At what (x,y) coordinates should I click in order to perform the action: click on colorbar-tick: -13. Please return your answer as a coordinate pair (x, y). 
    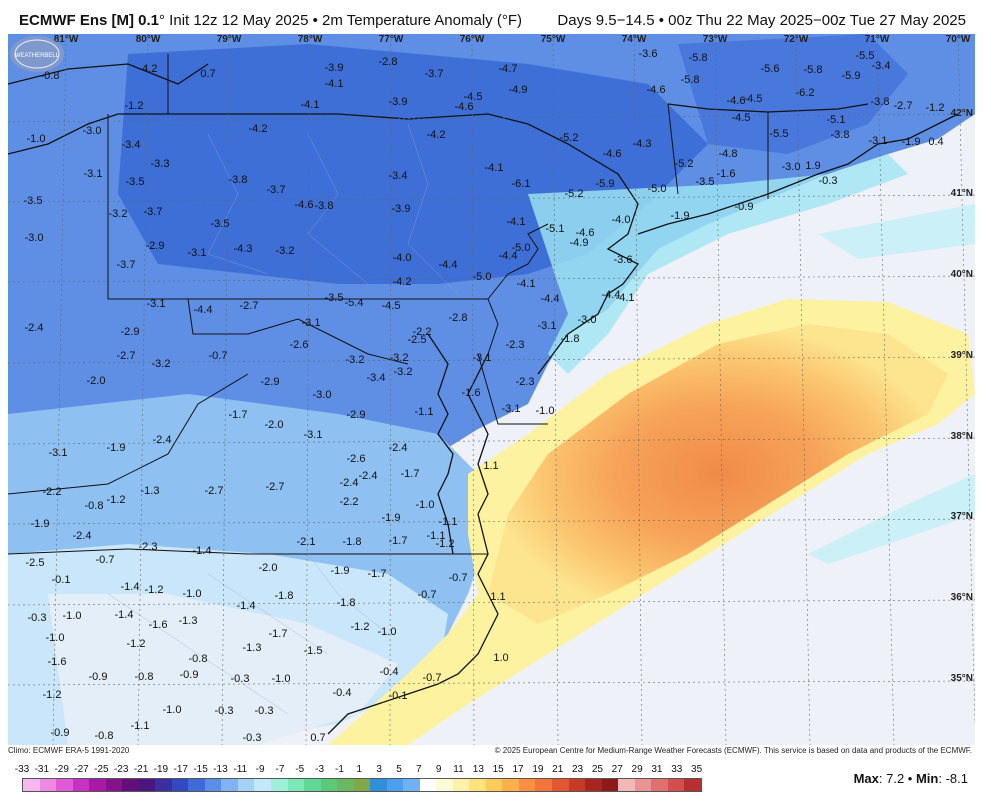
    Looking at the image, I should click on (220, 769).